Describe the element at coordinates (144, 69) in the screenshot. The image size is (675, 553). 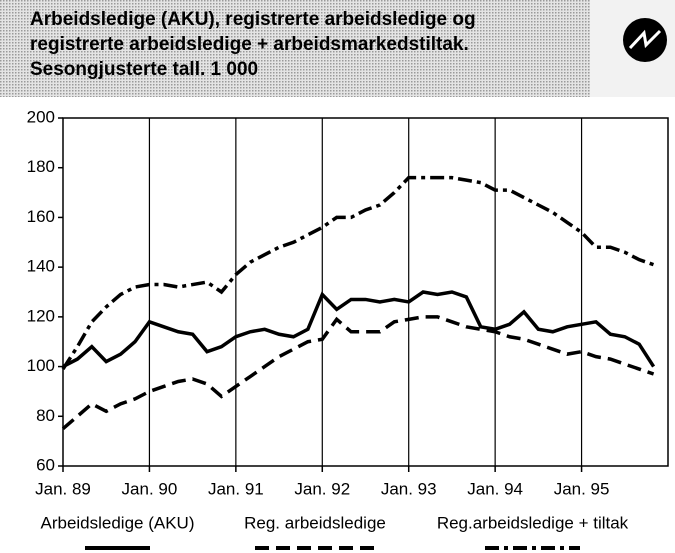
I see `chart-title: Sesongjusterte tall. 1 000` at that location.